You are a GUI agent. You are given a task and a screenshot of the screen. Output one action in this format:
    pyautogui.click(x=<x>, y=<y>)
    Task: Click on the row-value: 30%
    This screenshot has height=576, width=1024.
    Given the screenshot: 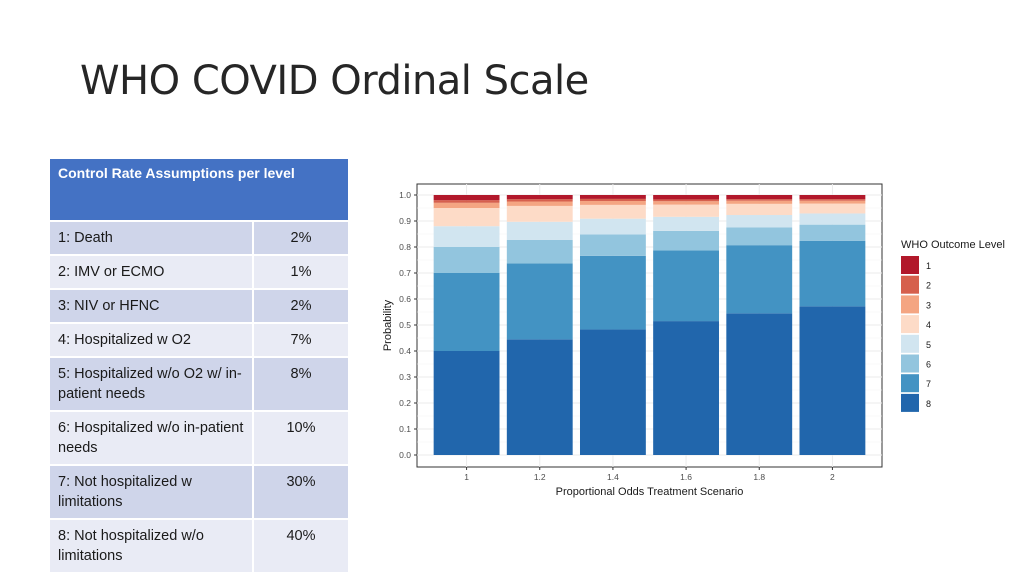 What is the action you would take?
    pyautogui.click(x=300, y=492)
    